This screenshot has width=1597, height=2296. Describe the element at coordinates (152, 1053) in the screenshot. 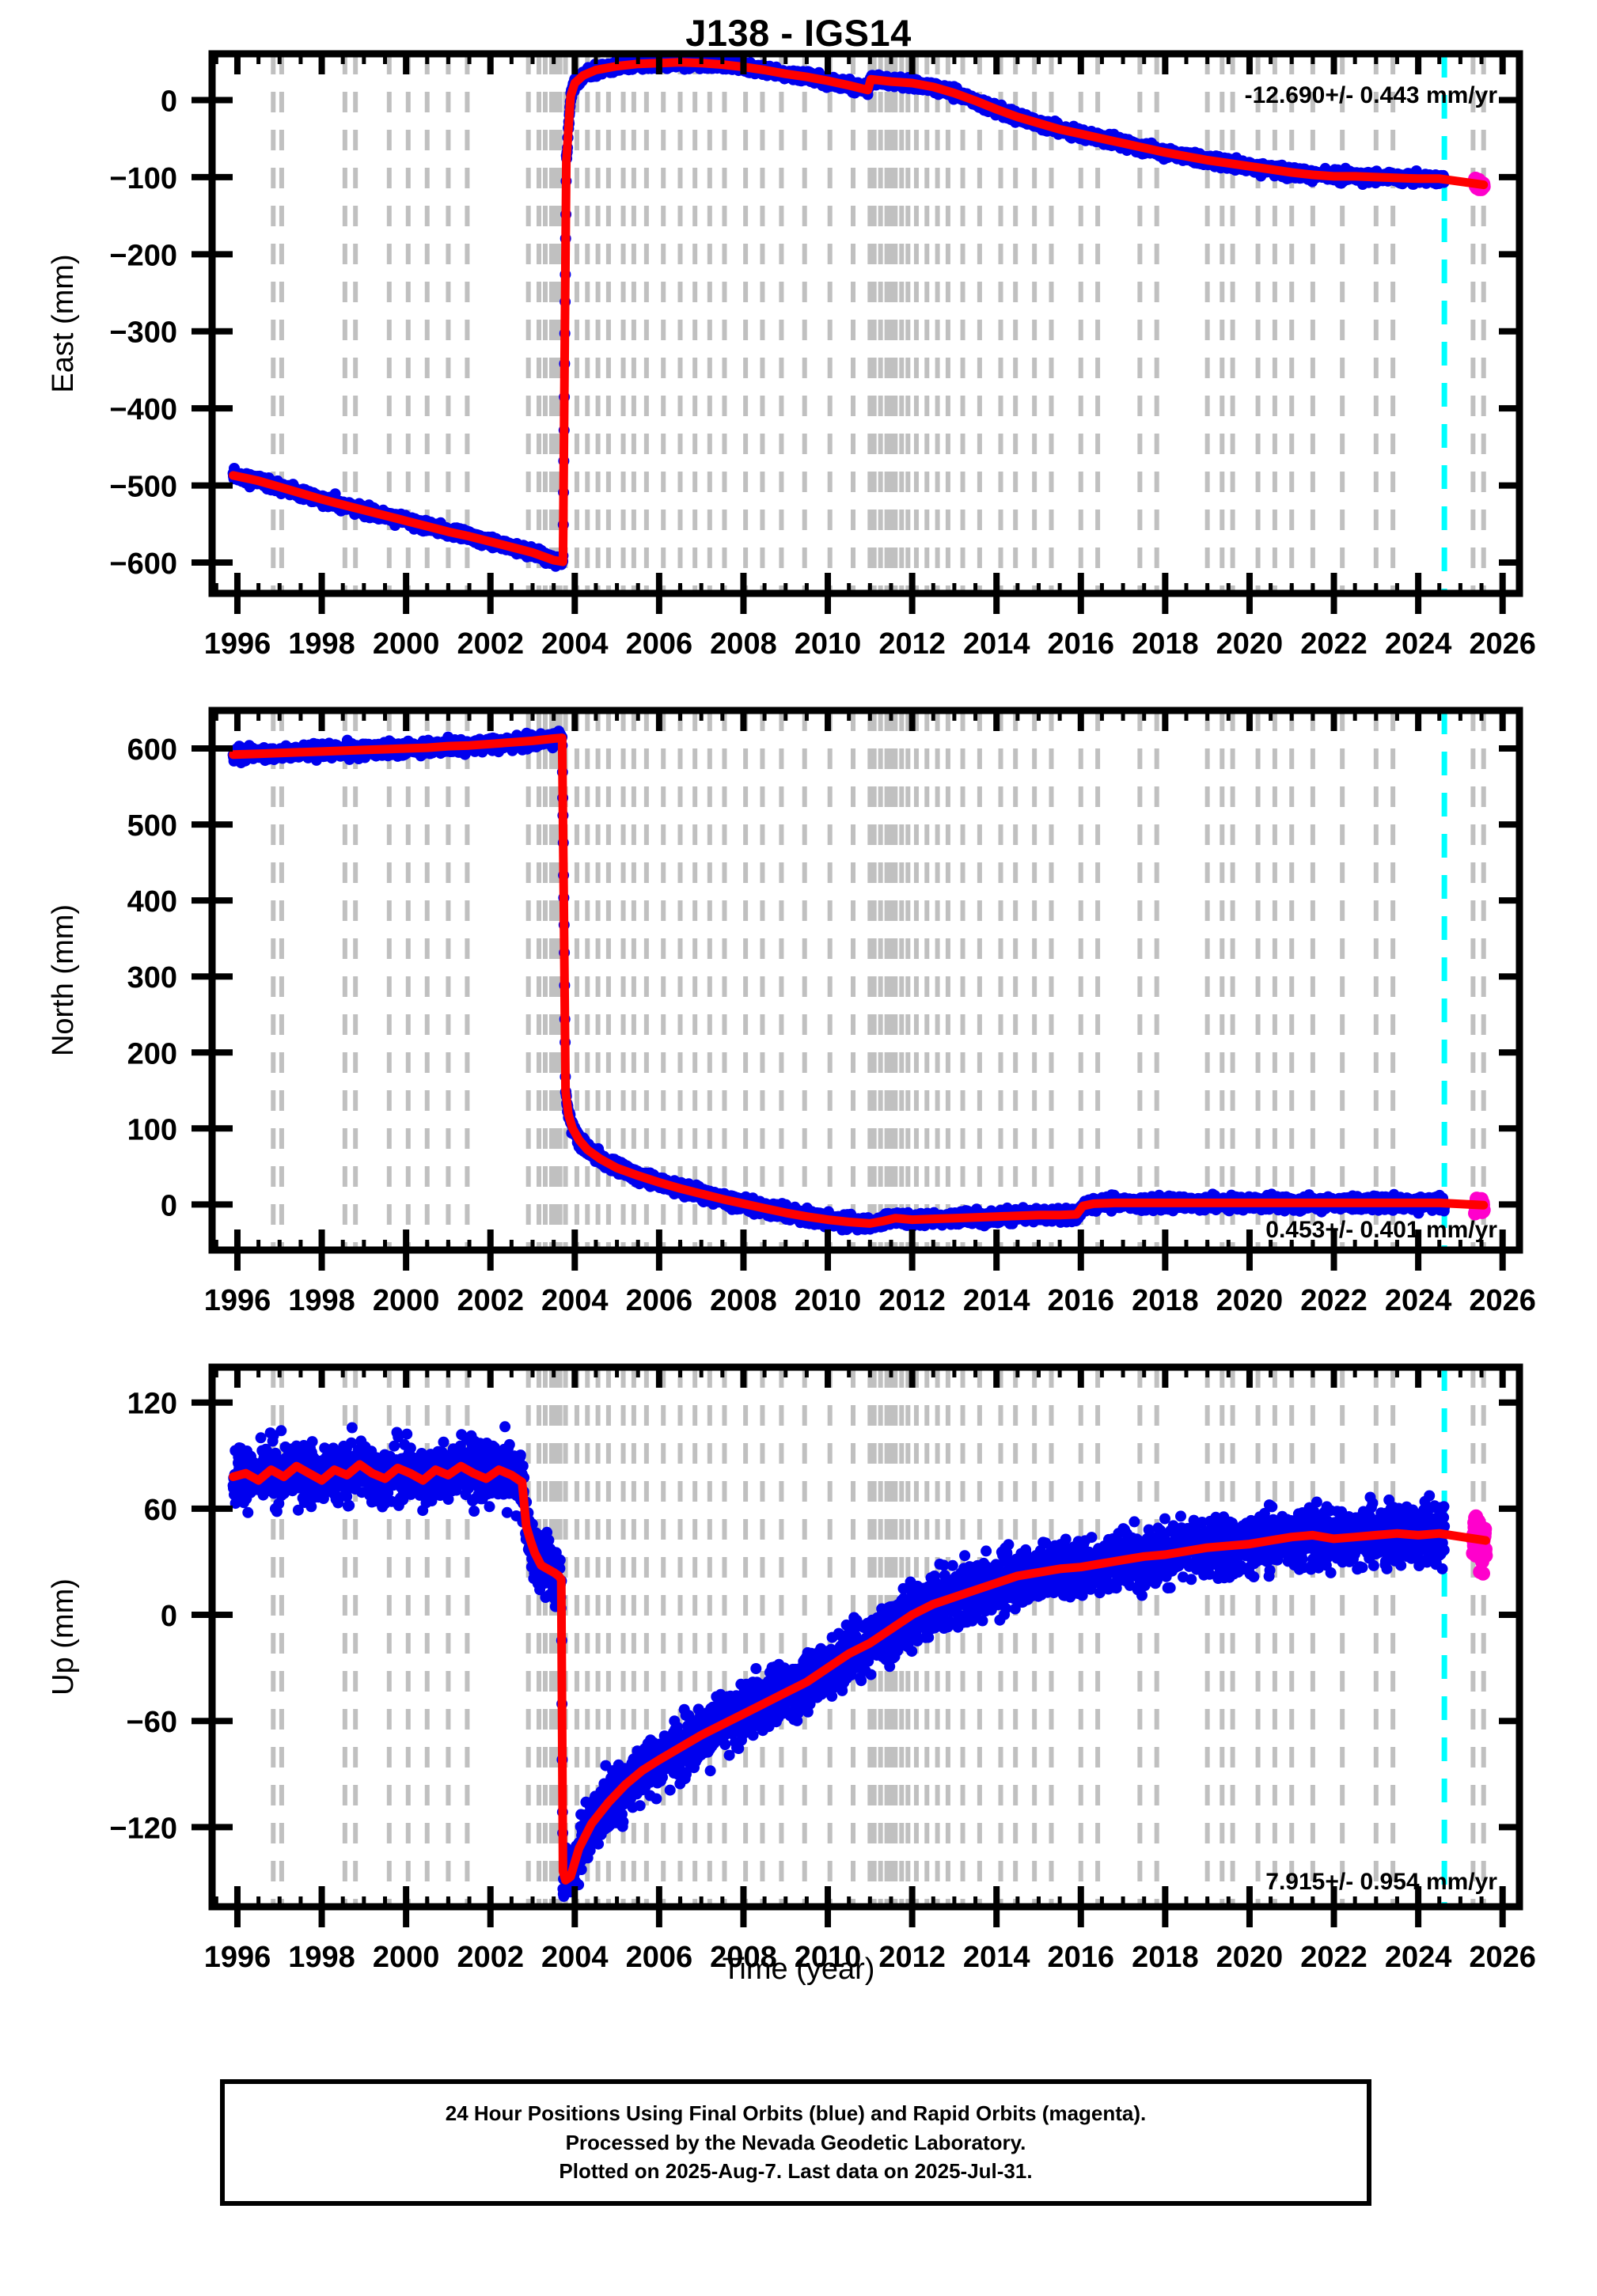

I see `y-tick-label: 200` at that location.